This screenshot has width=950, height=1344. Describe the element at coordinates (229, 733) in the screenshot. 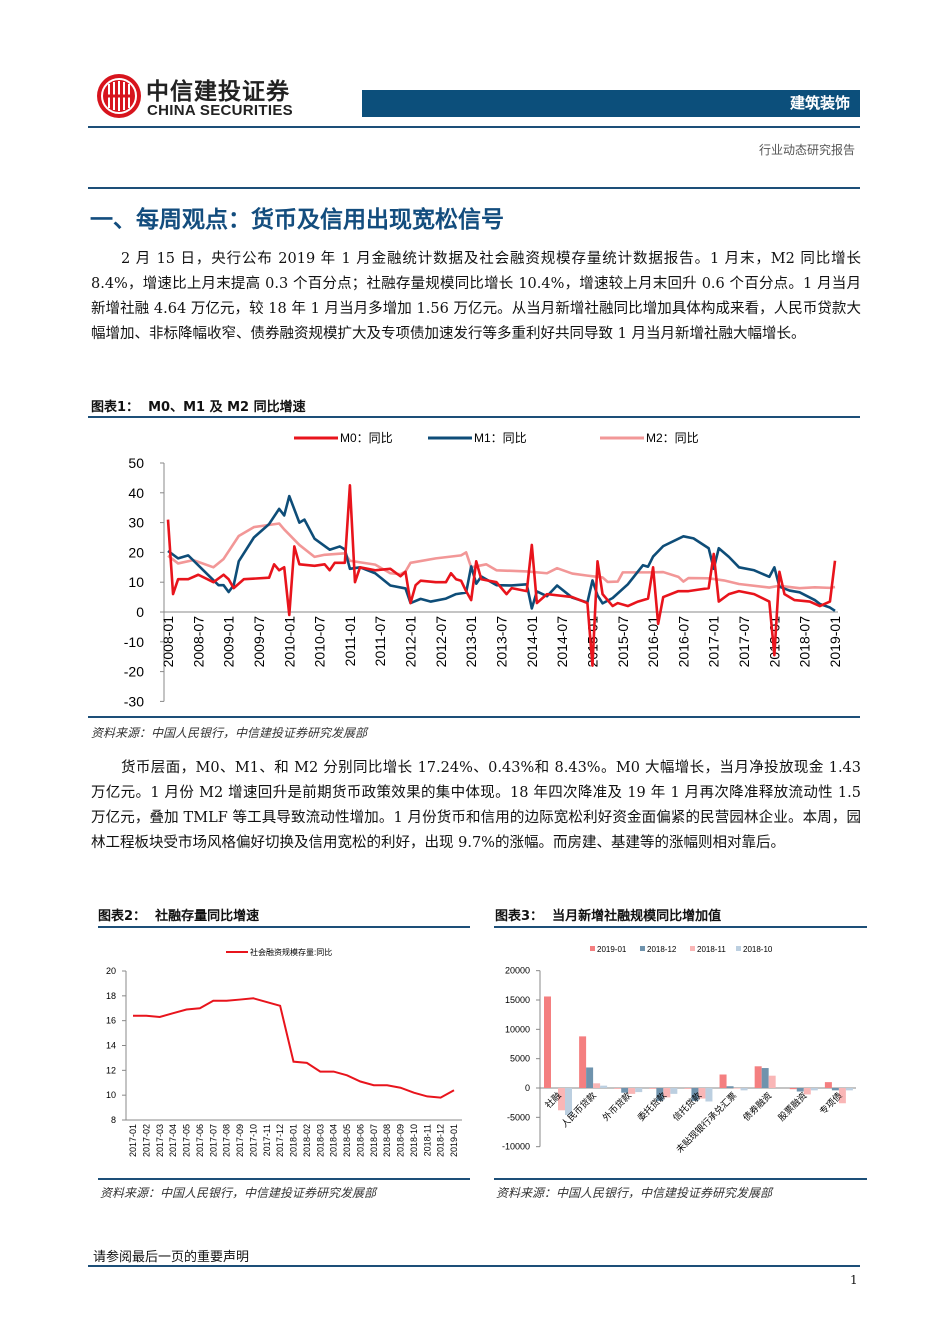

I see `figure-1-source: 资料来源：中国人民银行，中信建投证券研究发展部` at that location.